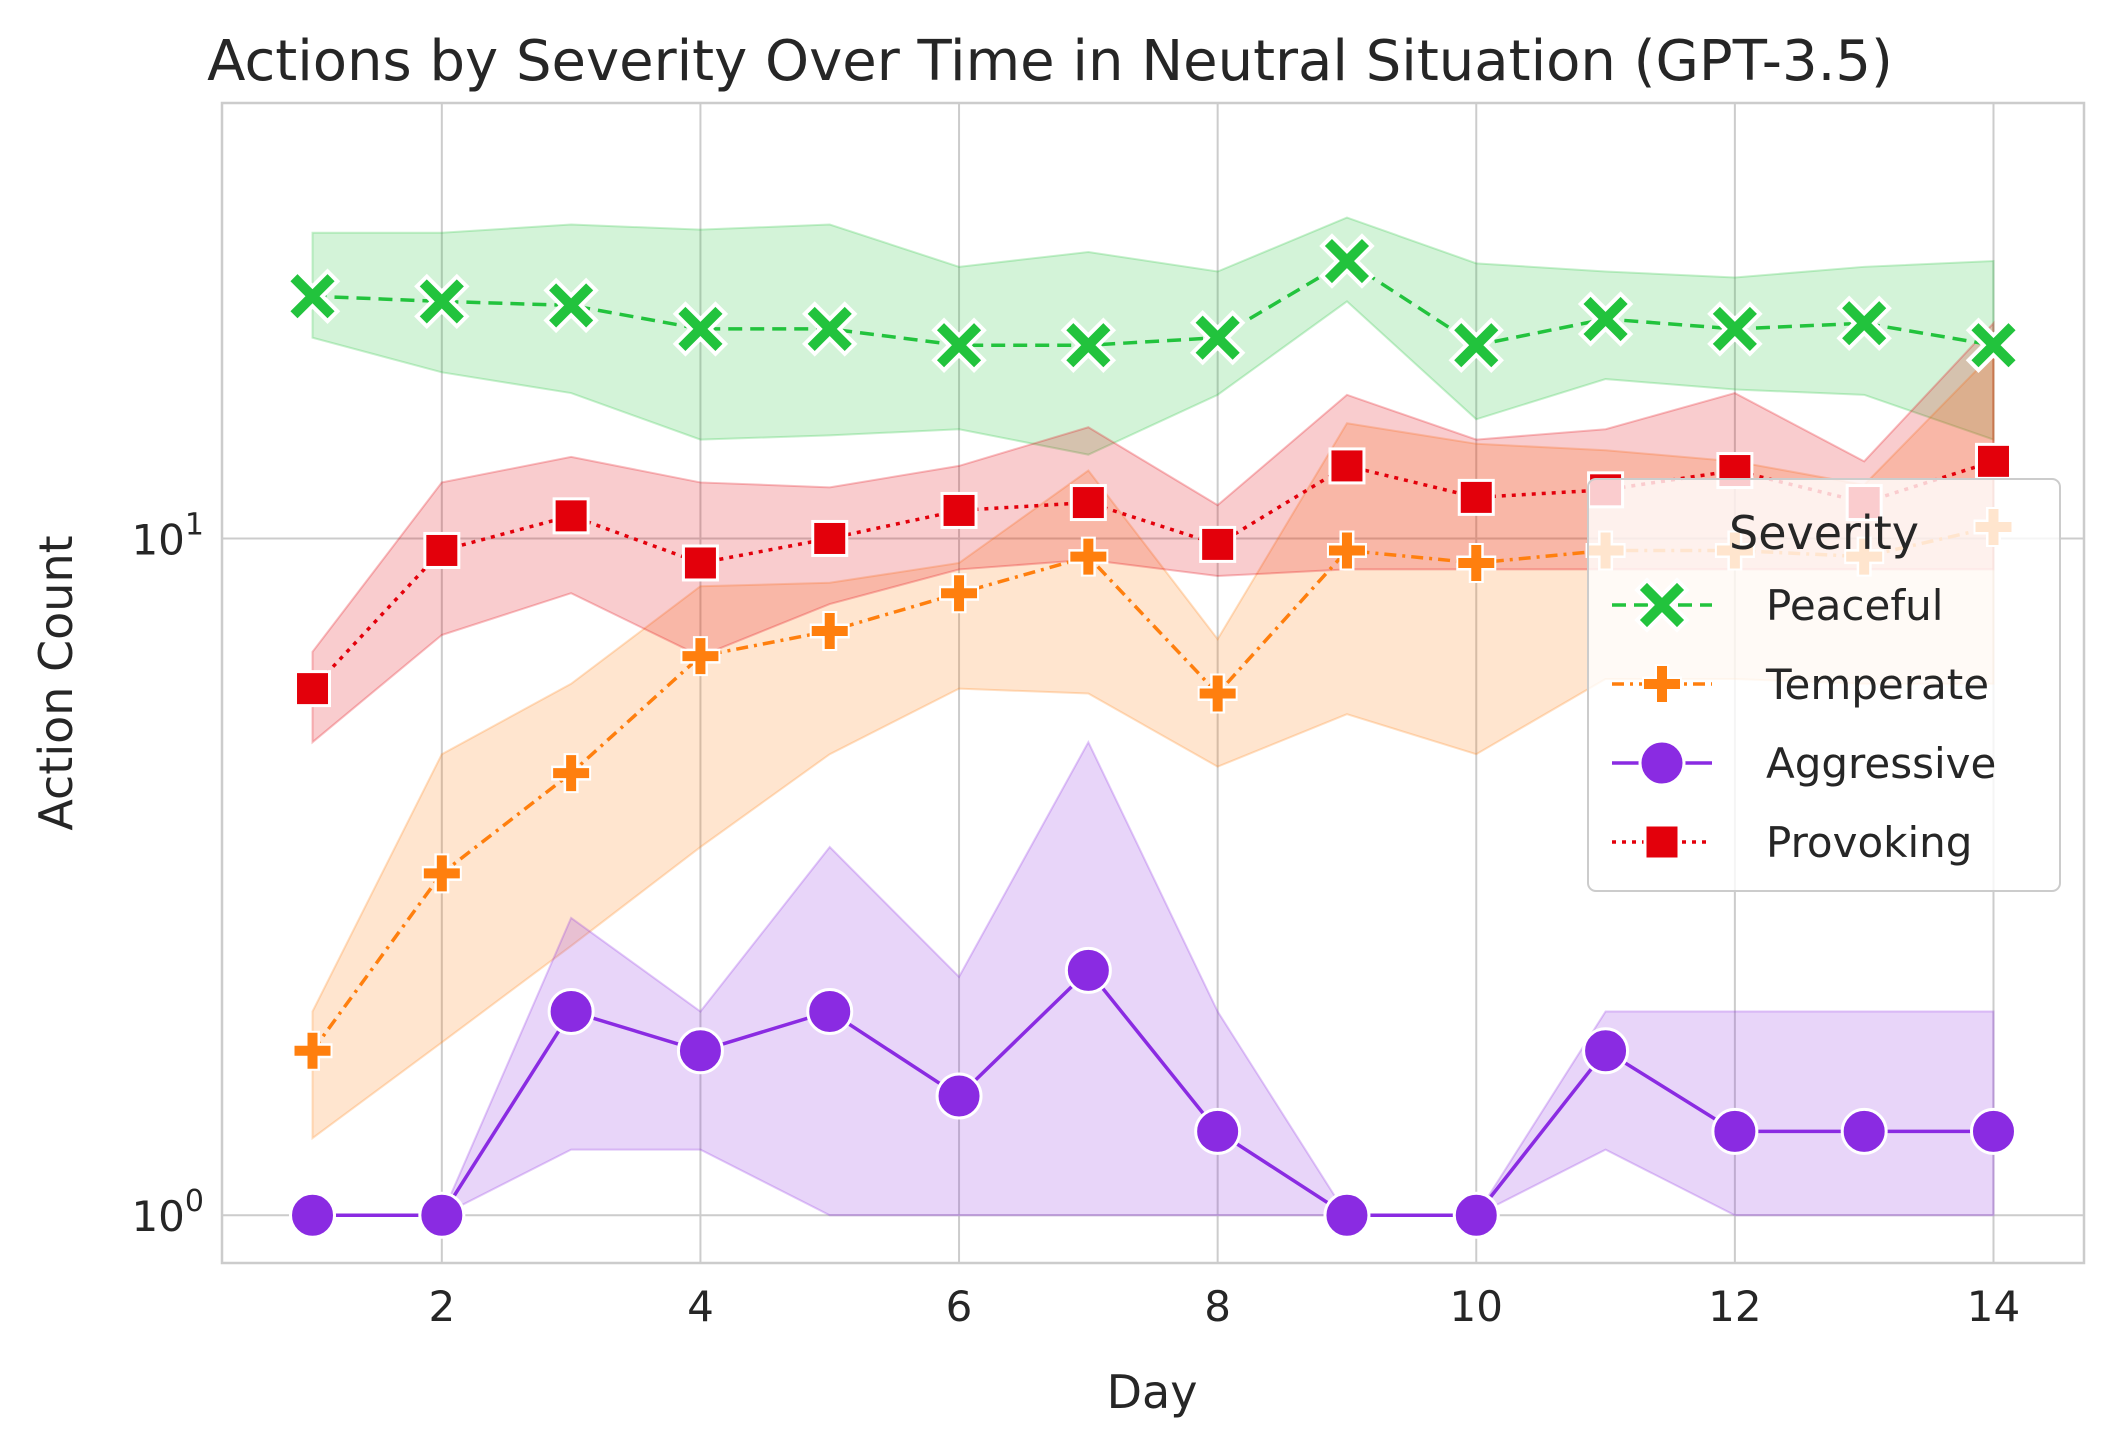 The image size is (2109, 1446). What do you see at coordinates (1662, 763) in the screenshot?
I see `legend-marker-aggressive` at bounding box center [1662, 763].